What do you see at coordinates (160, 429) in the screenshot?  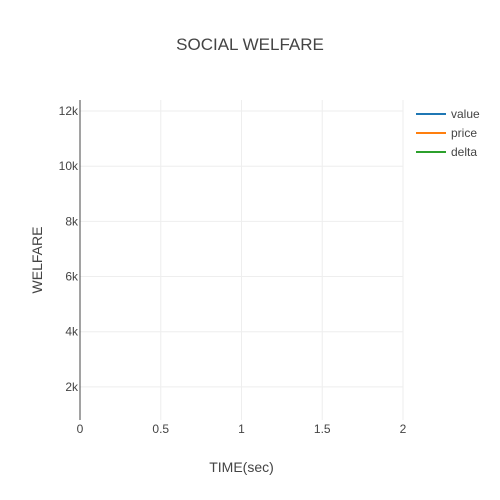 I see `x-tick-label: 0.5` at bounding box center [160, 429].